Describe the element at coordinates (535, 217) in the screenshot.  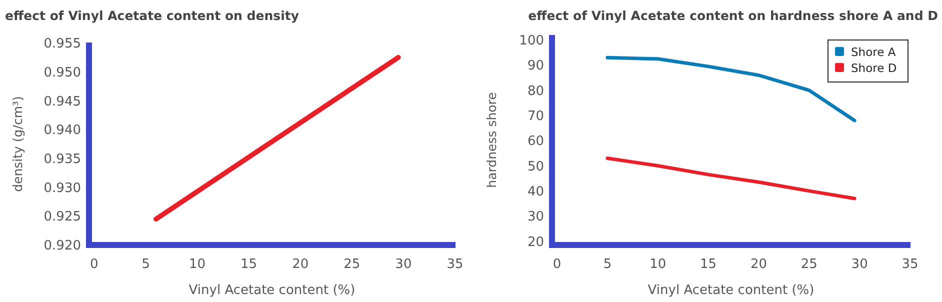
I see `y-tick-label: 30` at that location.